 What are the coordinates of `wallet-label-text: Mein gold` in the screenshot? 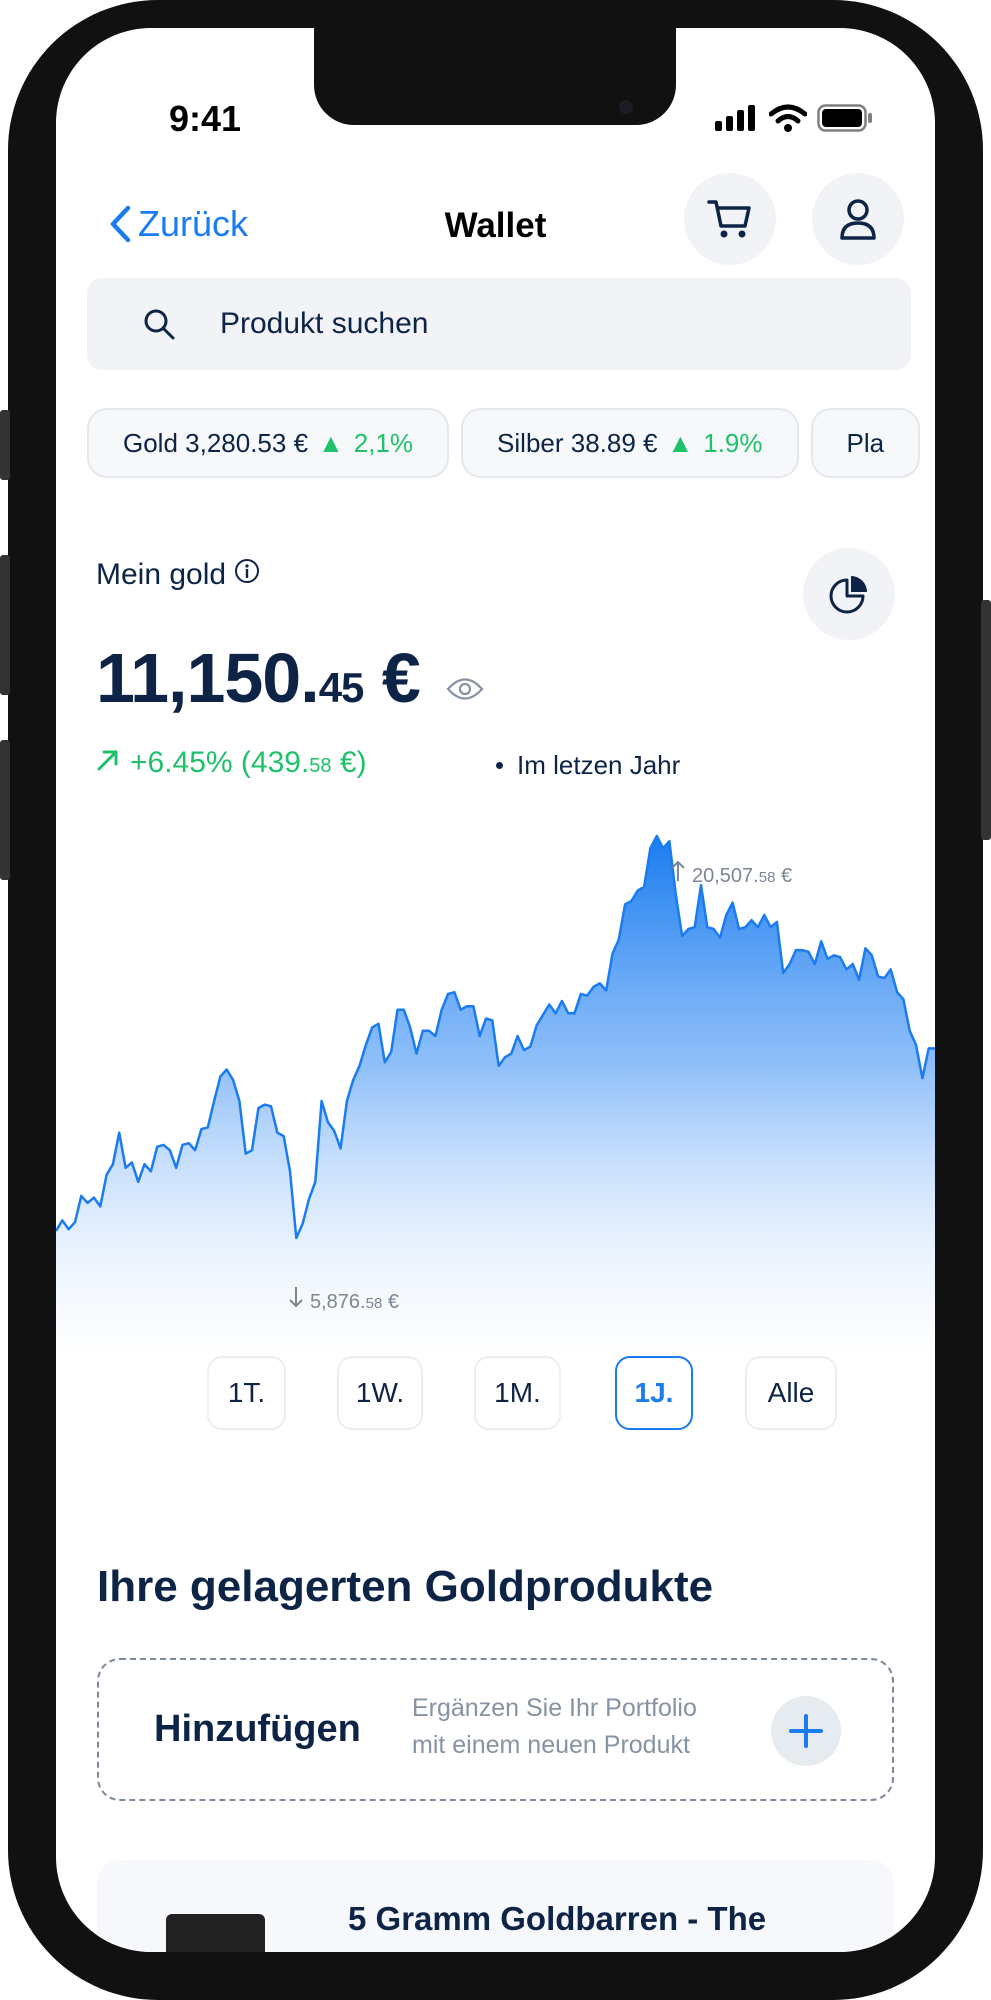 It's located at (161, 574).